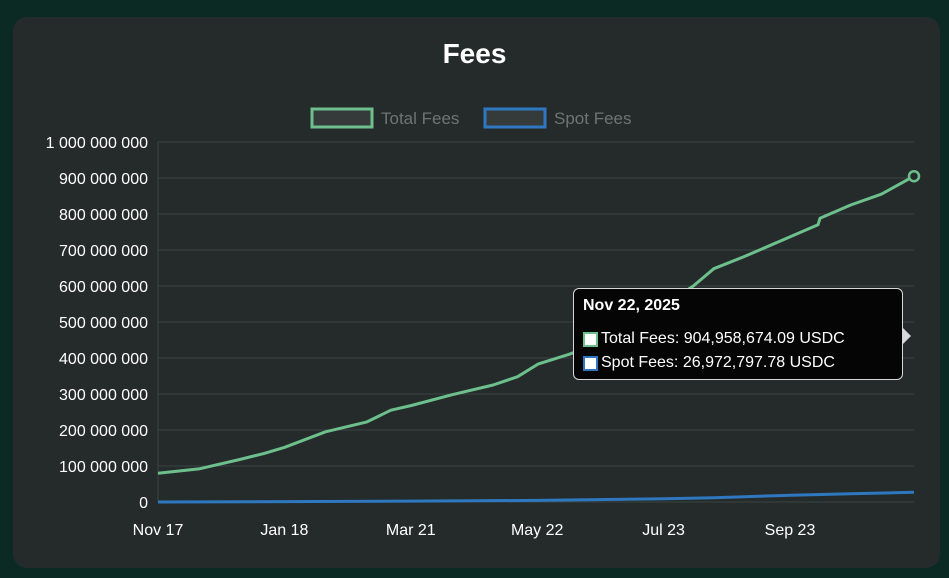 This screenshot has height=578, width=949. I want to click on x-tick-label: Jan 18, so click(284, 530).